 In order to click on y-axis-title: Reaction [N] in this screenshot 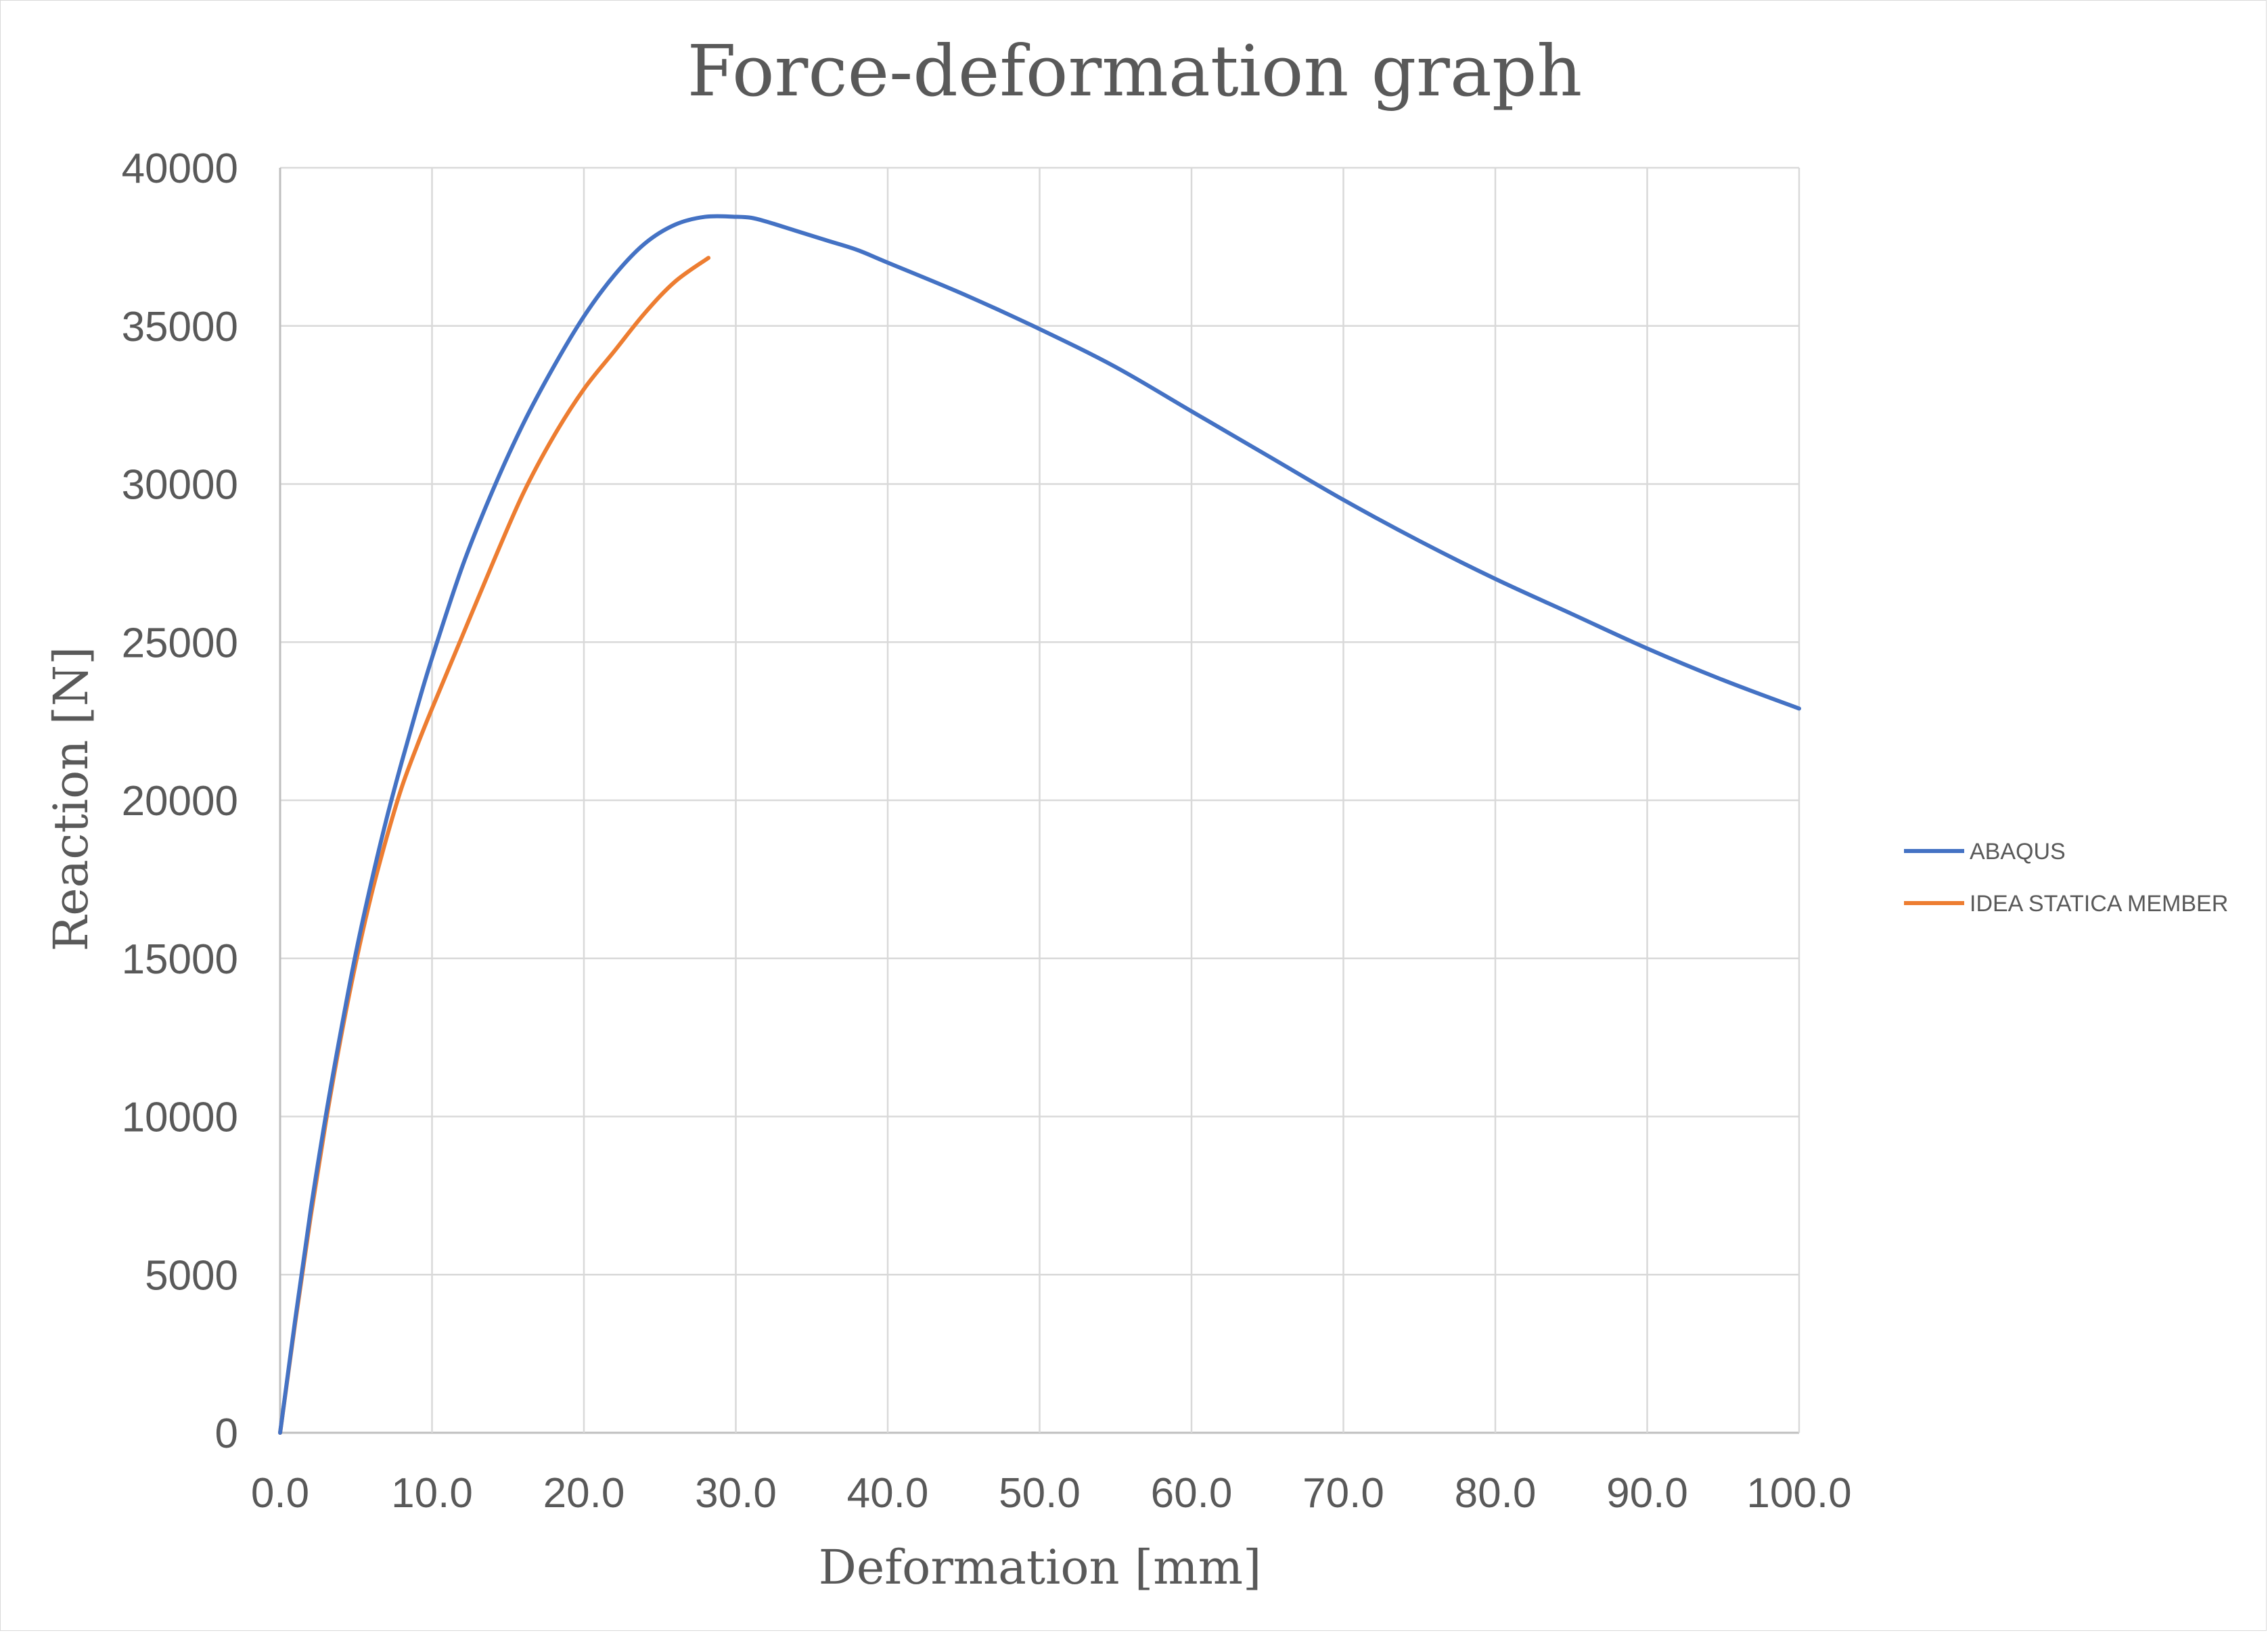, I will do `click(71, 799)`.